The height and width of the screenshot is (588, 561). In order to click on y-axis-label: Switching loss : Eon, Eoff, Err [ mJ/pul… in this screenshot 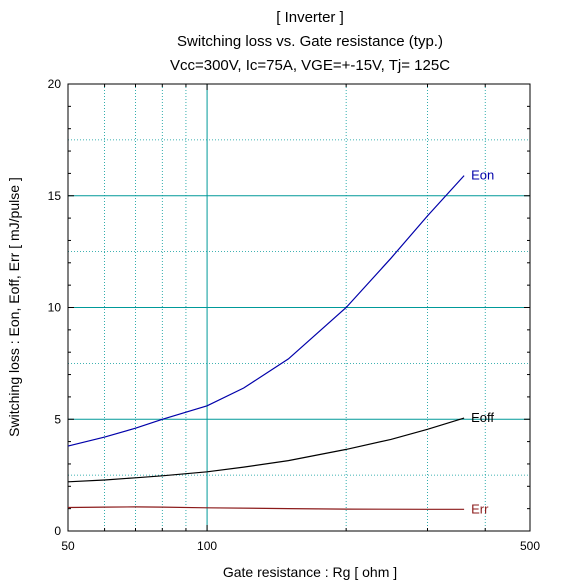, I will do `click(14, 307)`.